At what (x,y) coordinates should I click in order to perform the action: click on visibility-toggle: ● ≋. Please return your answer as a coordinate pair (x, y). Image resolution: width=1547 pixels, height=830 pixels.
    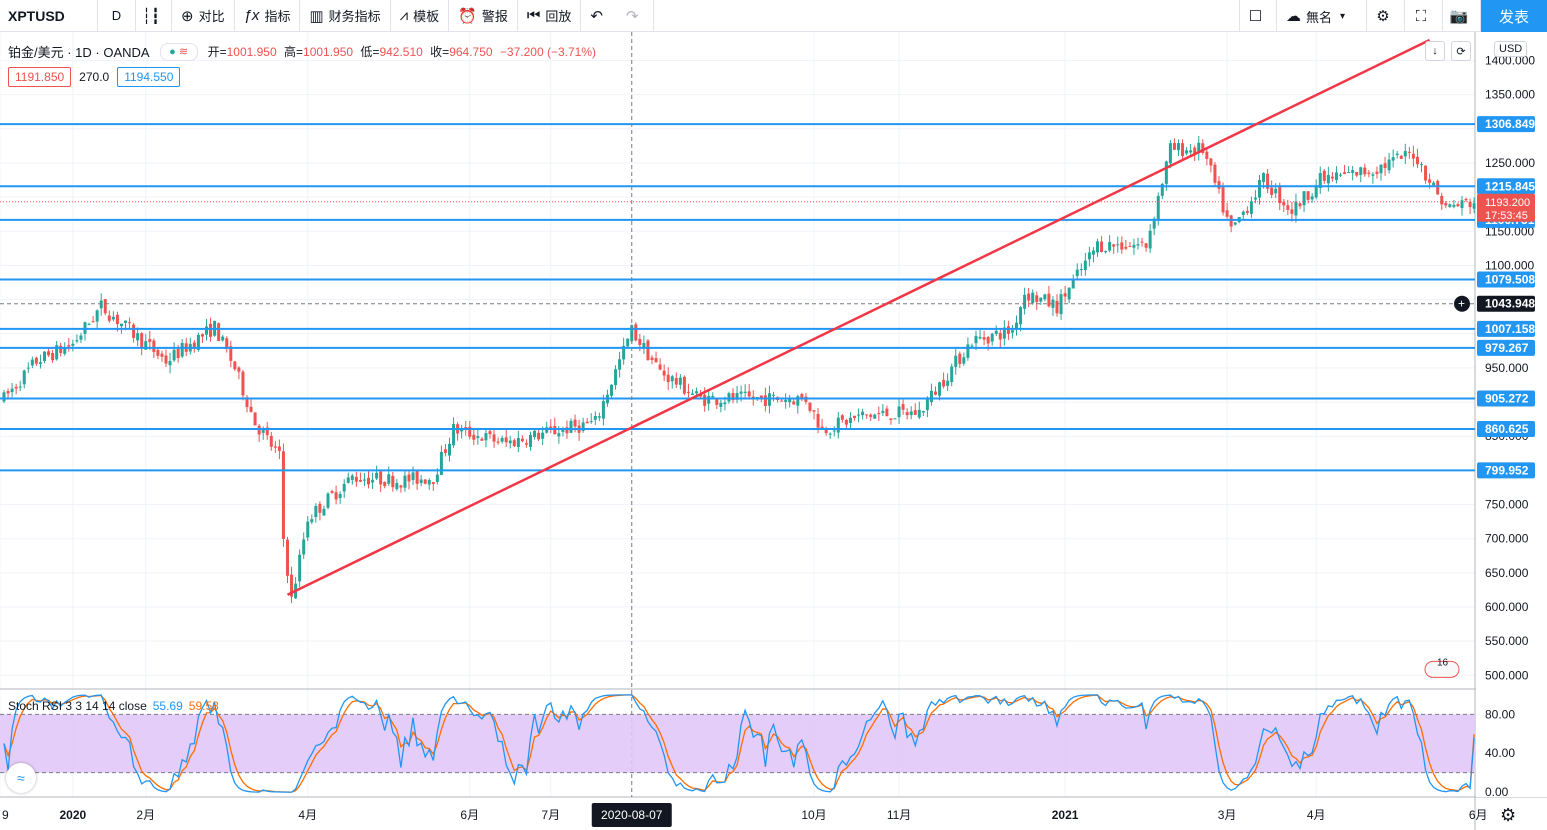
    Looking at the image, I should click on (178, 51).